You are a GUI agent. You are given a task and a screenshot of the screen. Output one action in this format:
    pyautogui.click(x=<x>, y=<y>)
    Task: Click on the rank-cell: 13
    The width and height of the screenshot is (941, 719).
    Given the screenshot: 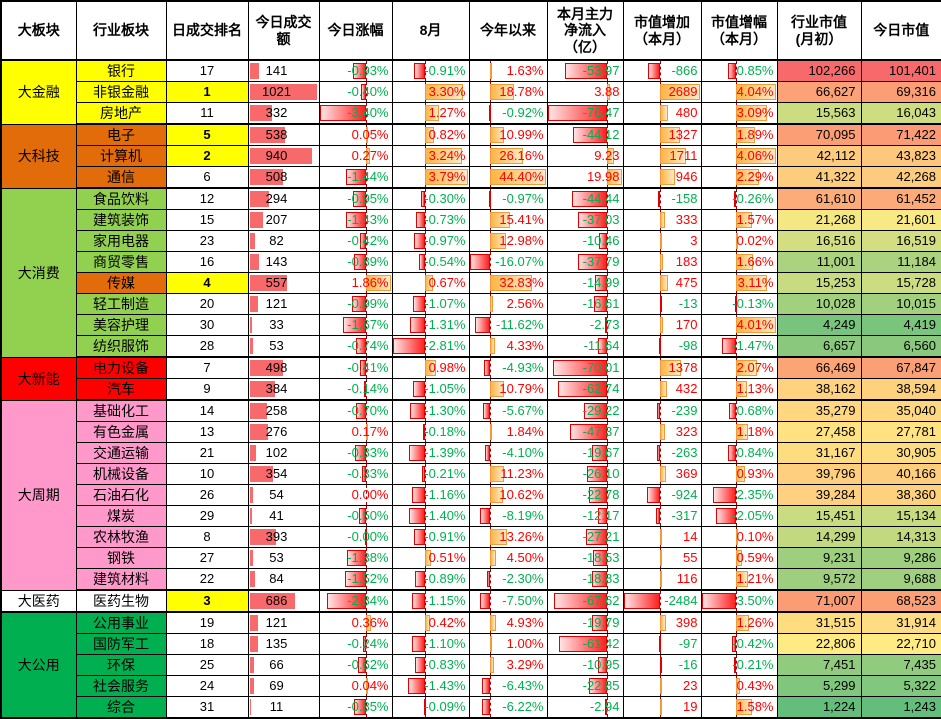 What is the action you would take?
    pyautogui.click(x=207, y=432)
    